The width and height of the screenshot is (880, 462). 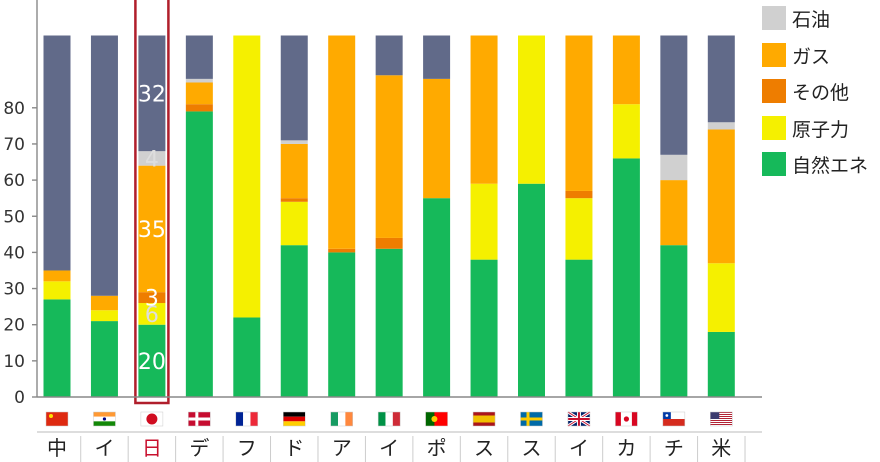 I want to click on y-tick-label: 70, so click(x=14, y=145).